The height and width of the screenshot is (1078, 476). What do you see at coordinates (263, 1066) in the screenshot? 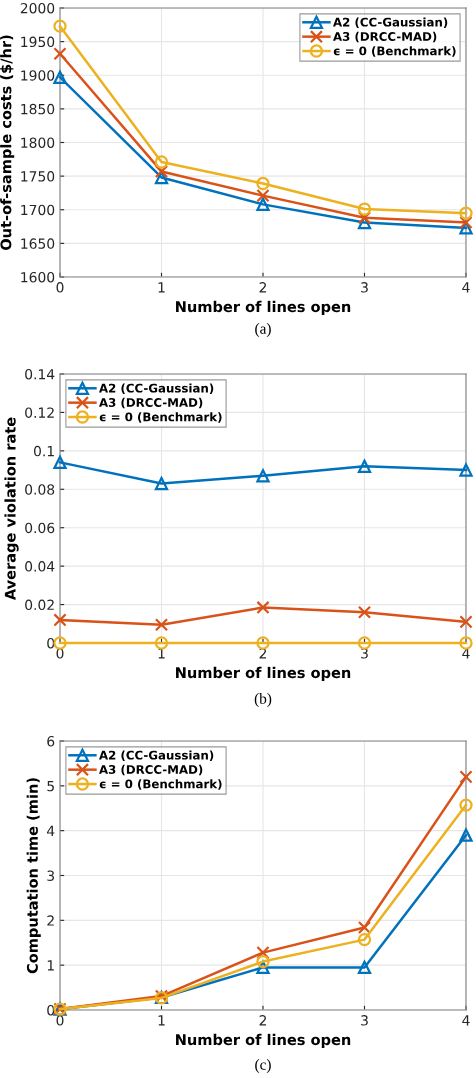
I see `text: (c)` at bounding box center [263, 1066].